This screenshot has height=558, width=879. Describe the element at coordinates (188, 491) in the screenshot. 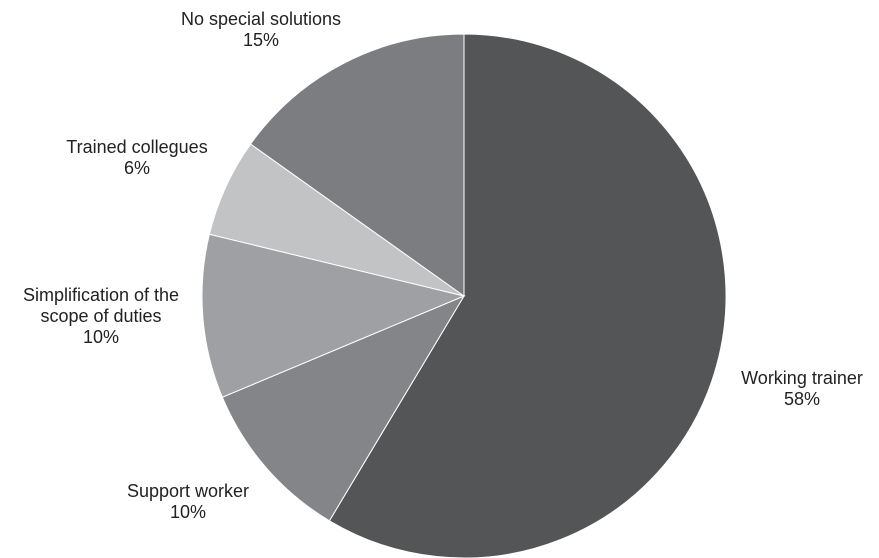

I see `slice-label-line: Support worker` at that location.